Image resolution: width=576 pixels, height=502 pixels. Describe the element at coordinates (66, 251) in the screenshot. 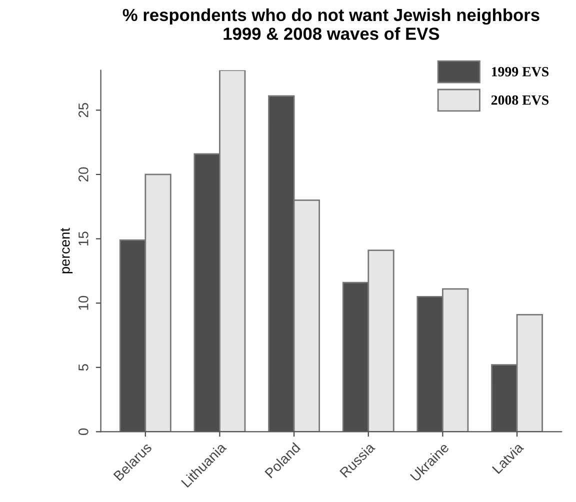

I see `y-axis-title: percent` at that location.